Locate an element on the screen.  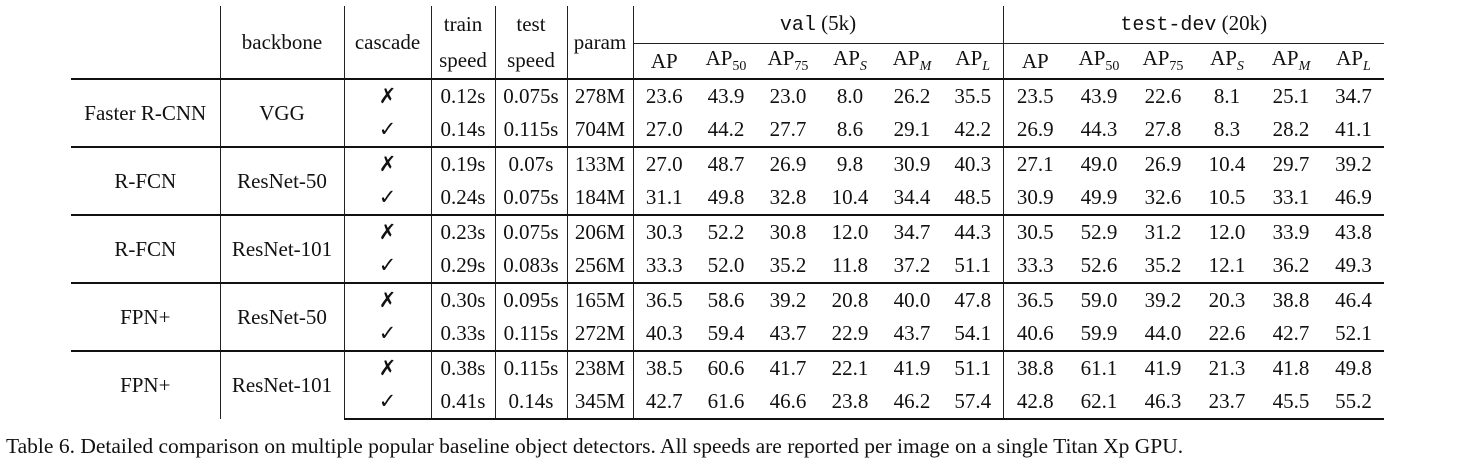
val-metric-cell: 30.9 is located at coordinates (912, 163).